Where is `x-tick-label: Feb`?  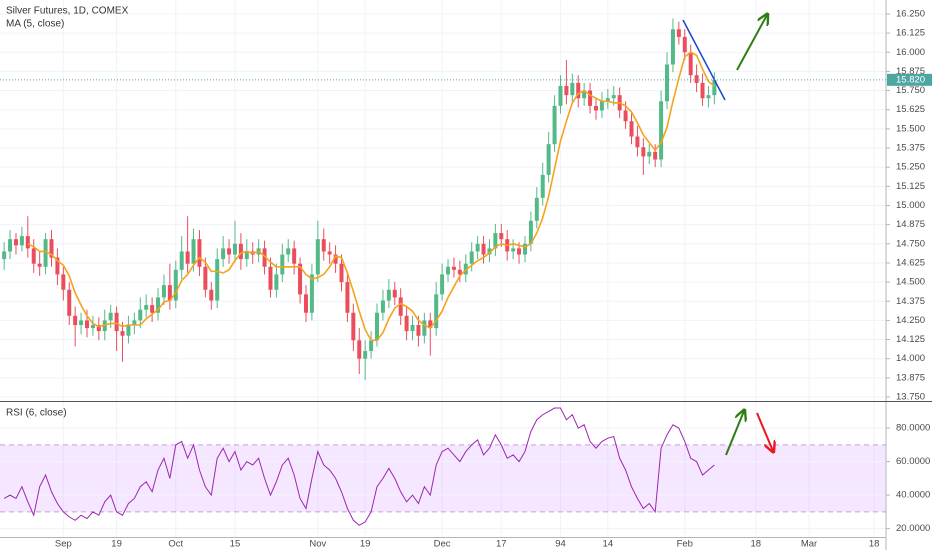
x-tick-label: Feb is located at coordinates (685, 544).